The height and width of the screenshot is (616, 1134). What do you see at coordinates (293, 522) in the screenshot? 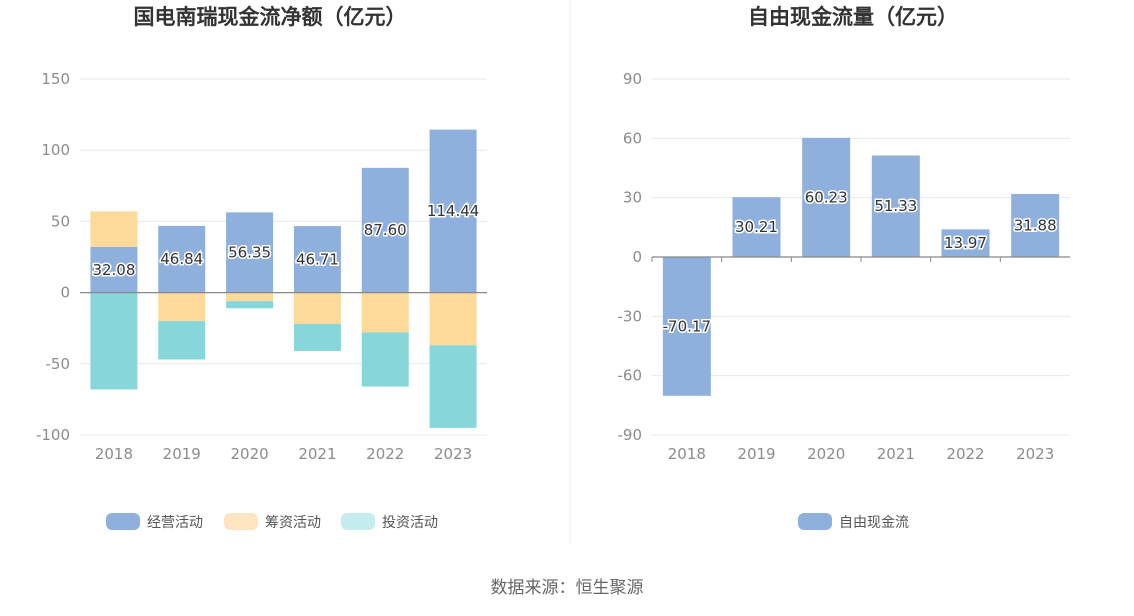
I see `legend-label: 筹资活动` at bounding box center [293, 522].